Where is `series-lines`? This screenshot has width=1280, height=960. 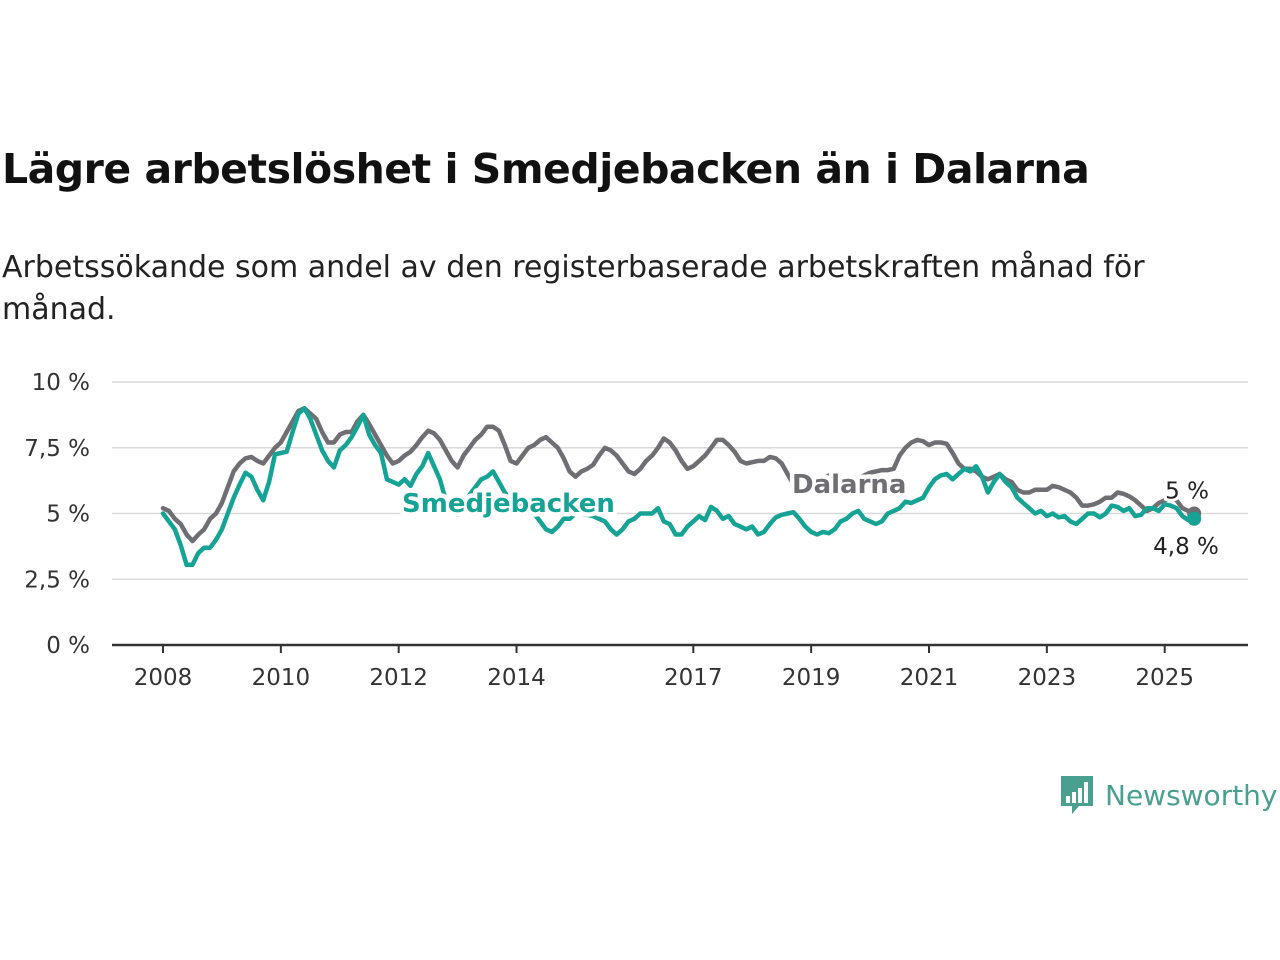
series-lines is located at coordinates (681, 487).